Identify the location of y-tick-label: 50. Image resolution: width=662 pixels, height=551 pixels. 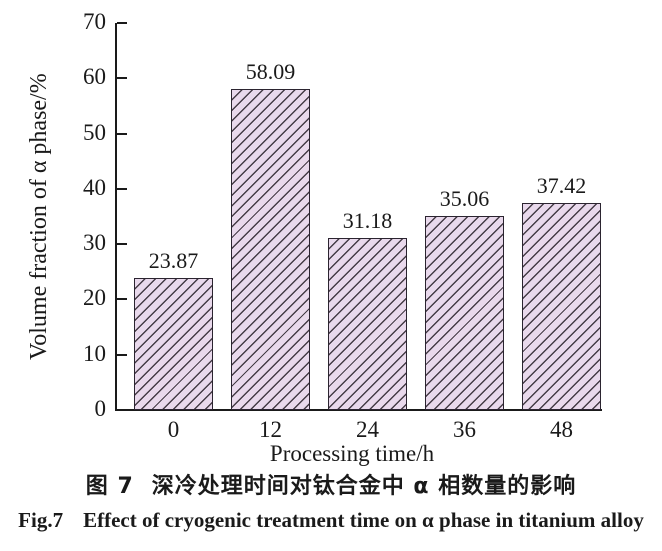
(94, 132).